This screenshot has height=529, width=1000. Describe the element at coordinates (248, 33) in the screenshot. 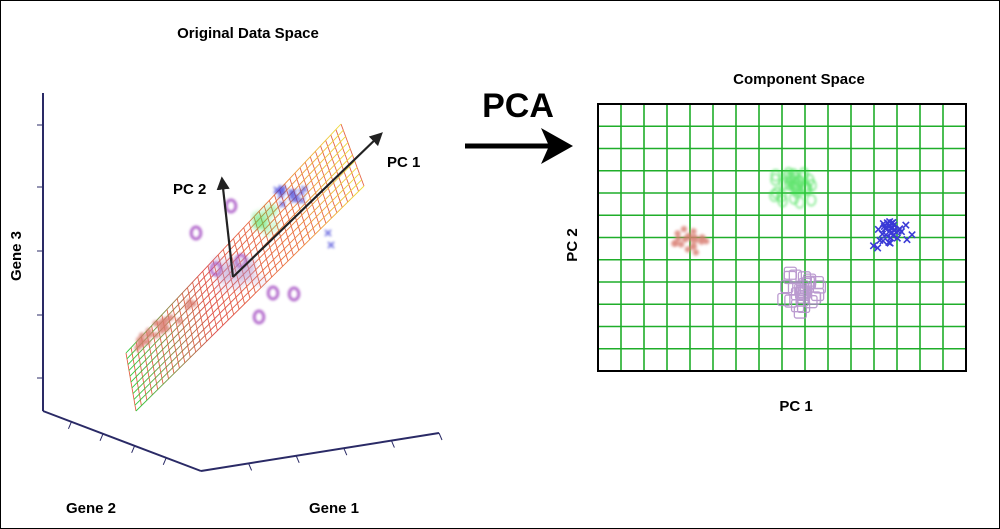

I see `left-panel-title: Original Data Space` at that location.